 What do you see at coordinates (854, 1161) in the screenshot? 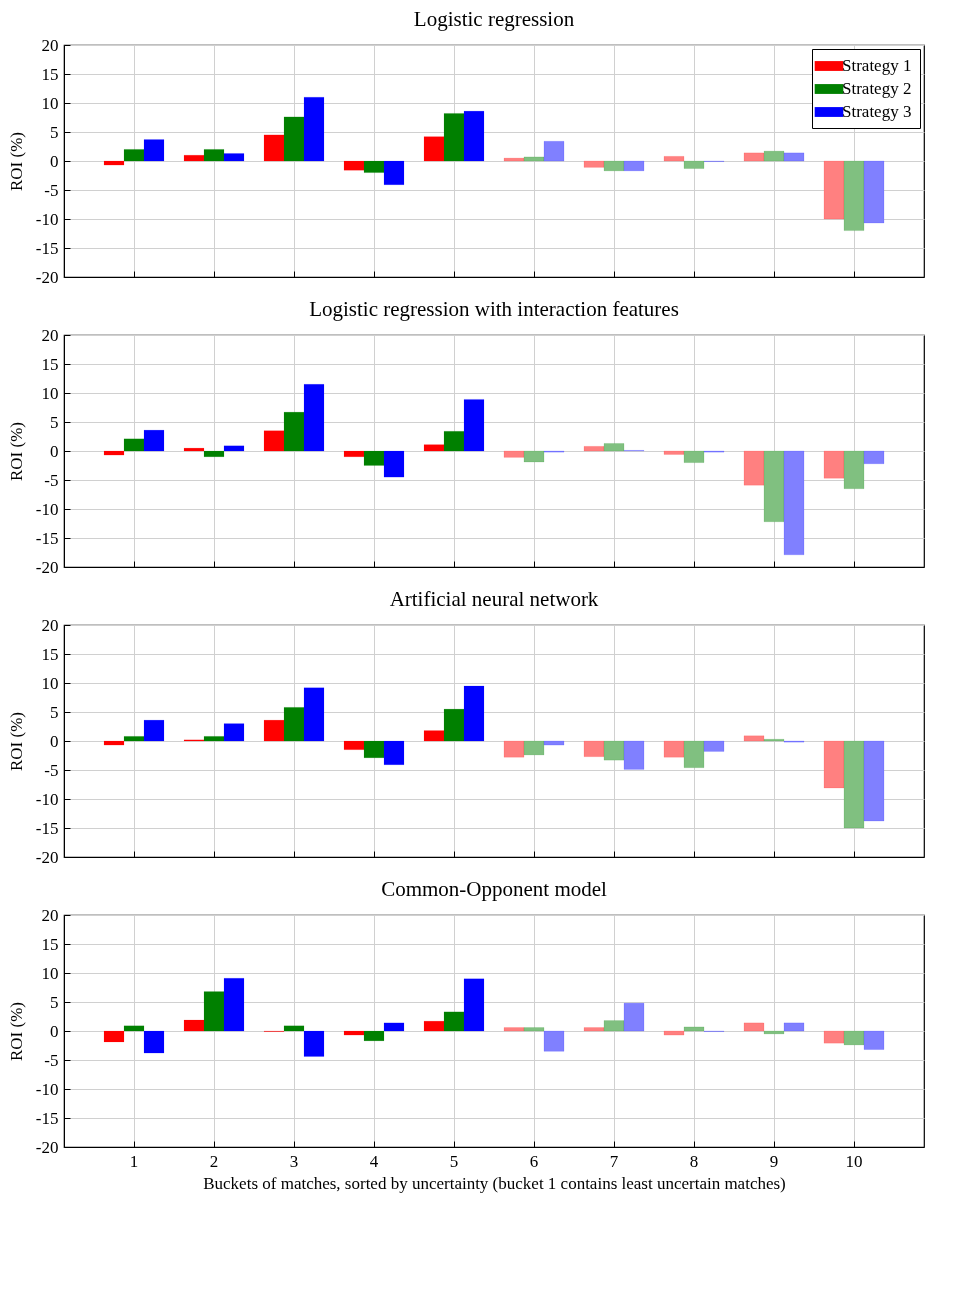
I see `x-tick-label: 10` at bounding box center [854, 1161].